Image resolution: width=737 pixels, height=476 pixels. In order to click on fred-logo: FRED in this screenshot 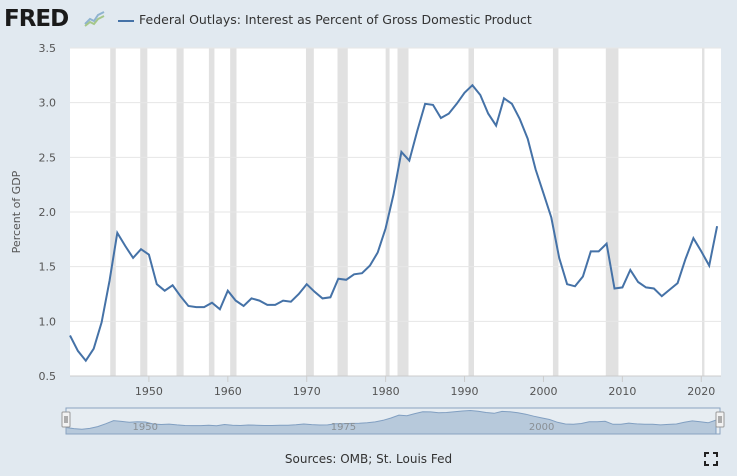, I will do `click(36, 19)`.